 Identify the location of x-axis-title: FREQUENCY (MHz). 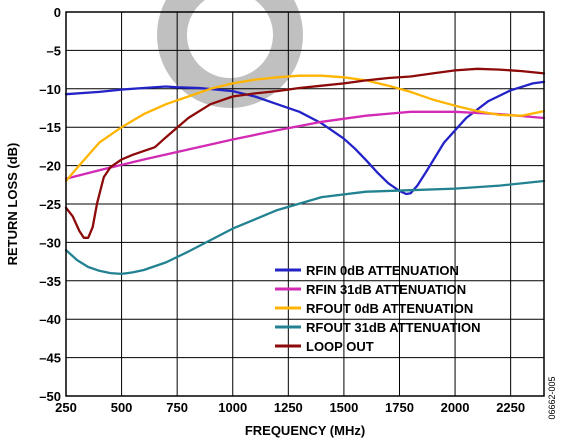
(305, 430).